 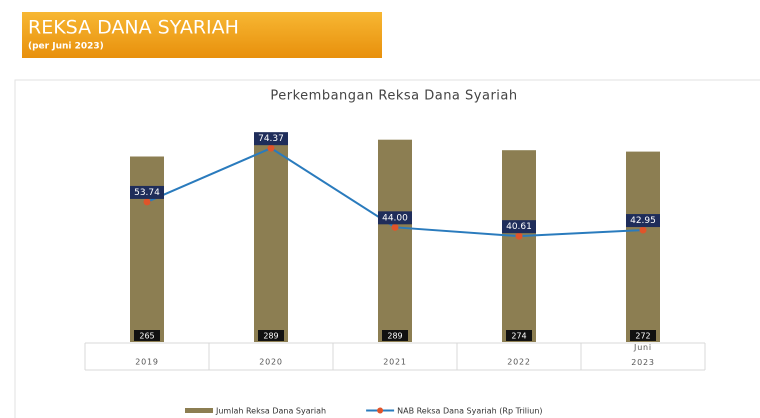 What do you see at coordinates (66, 47) in the screenshot?
I see `banner-subtitle: (per Juni 2023)` at bounding box center [66, 47].